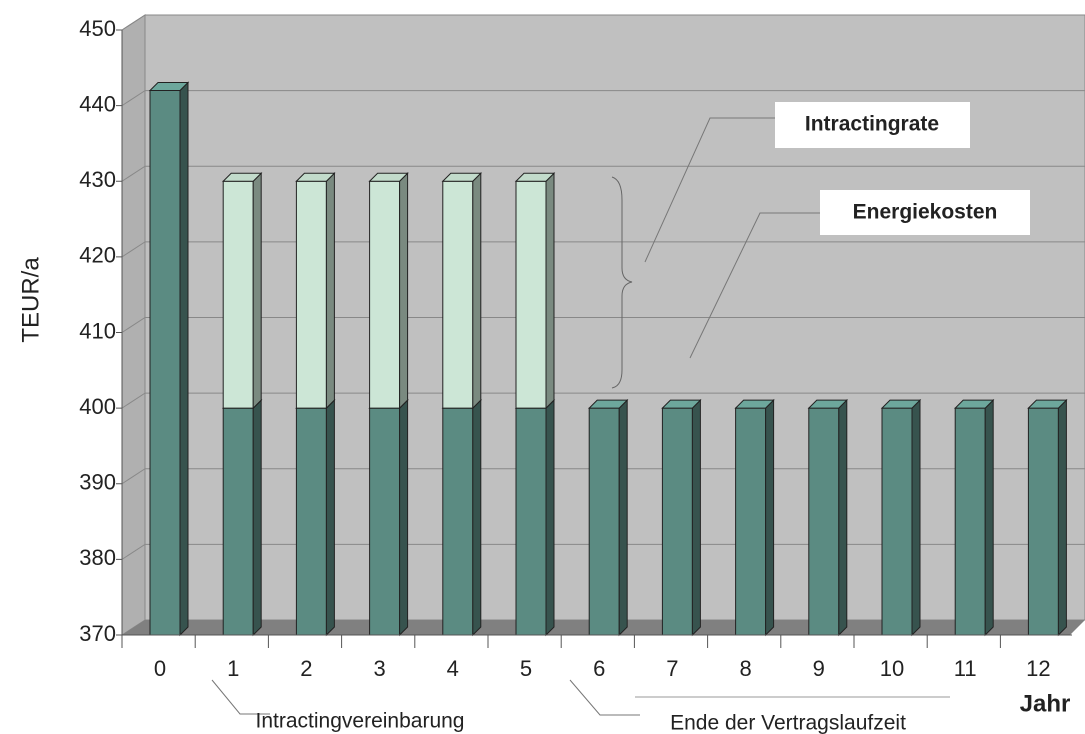 Image resolution: width=1085 pixels, height=734 pixels. Describe the element at coordinates (1038, 668) in the screenshot. I see `x-tick-label: 12` at that location.